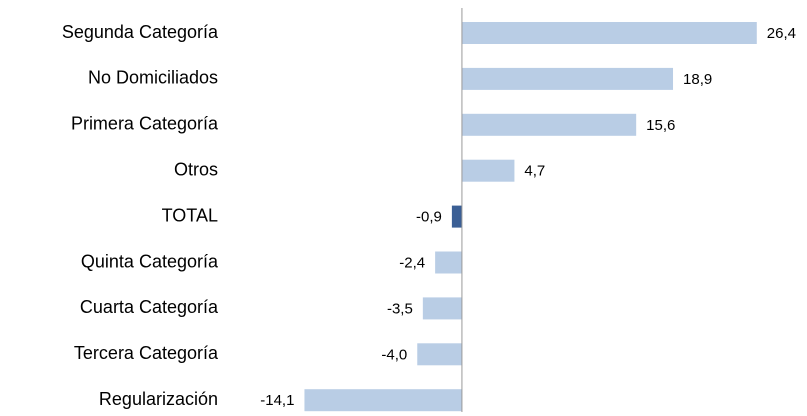 This screenshot has width=807, height=416. Describe the element at coordinates (277, 400) in the screenshot. I see `value-label: -14,1` at that location.